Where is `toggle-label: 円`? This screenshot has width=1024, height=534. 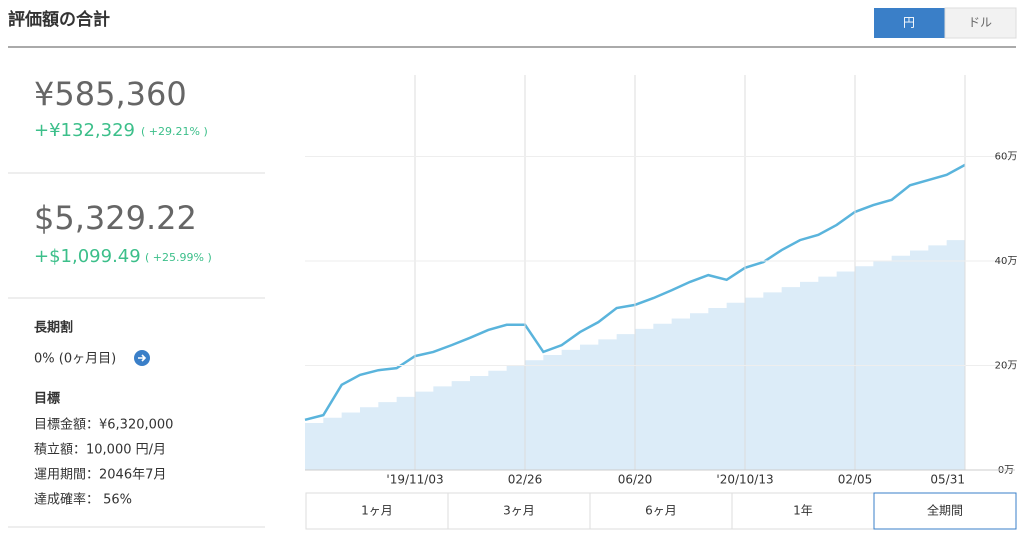
toggle-label: 円 is located at coordinates (909, 23).